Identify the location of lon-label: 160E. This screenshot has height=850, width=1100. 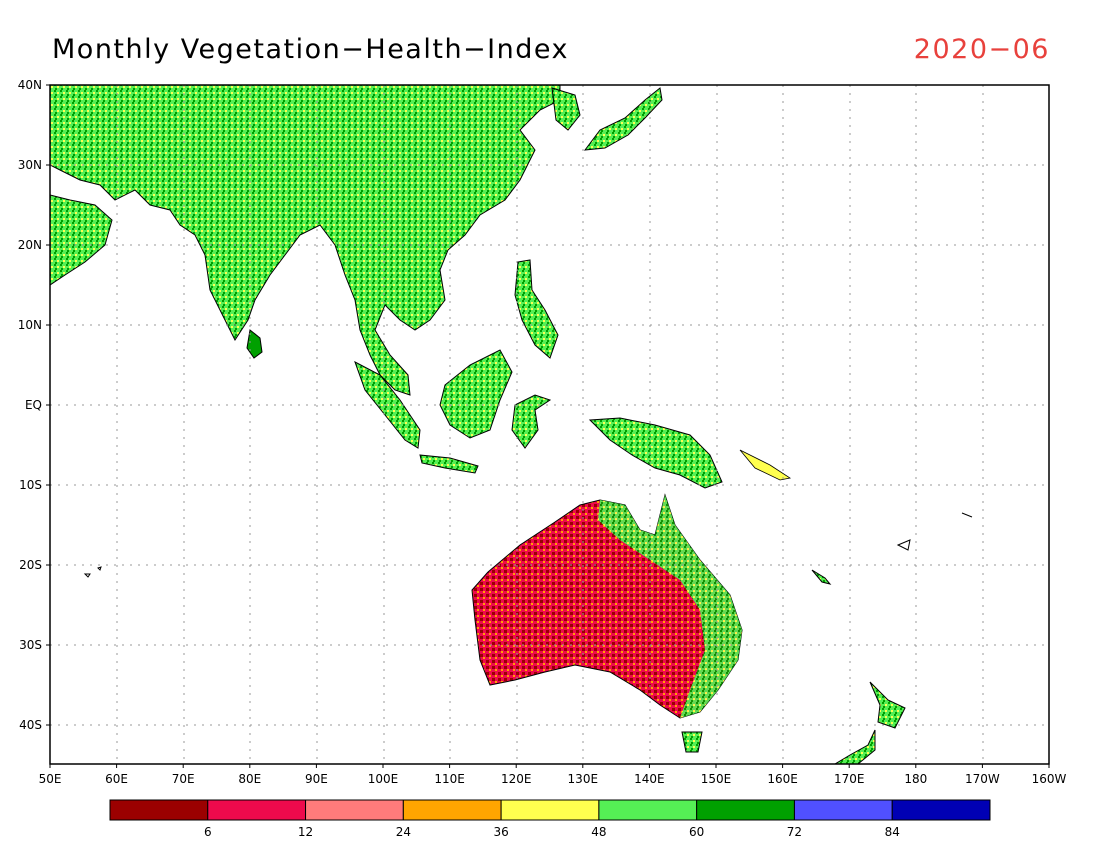
(782, 779).